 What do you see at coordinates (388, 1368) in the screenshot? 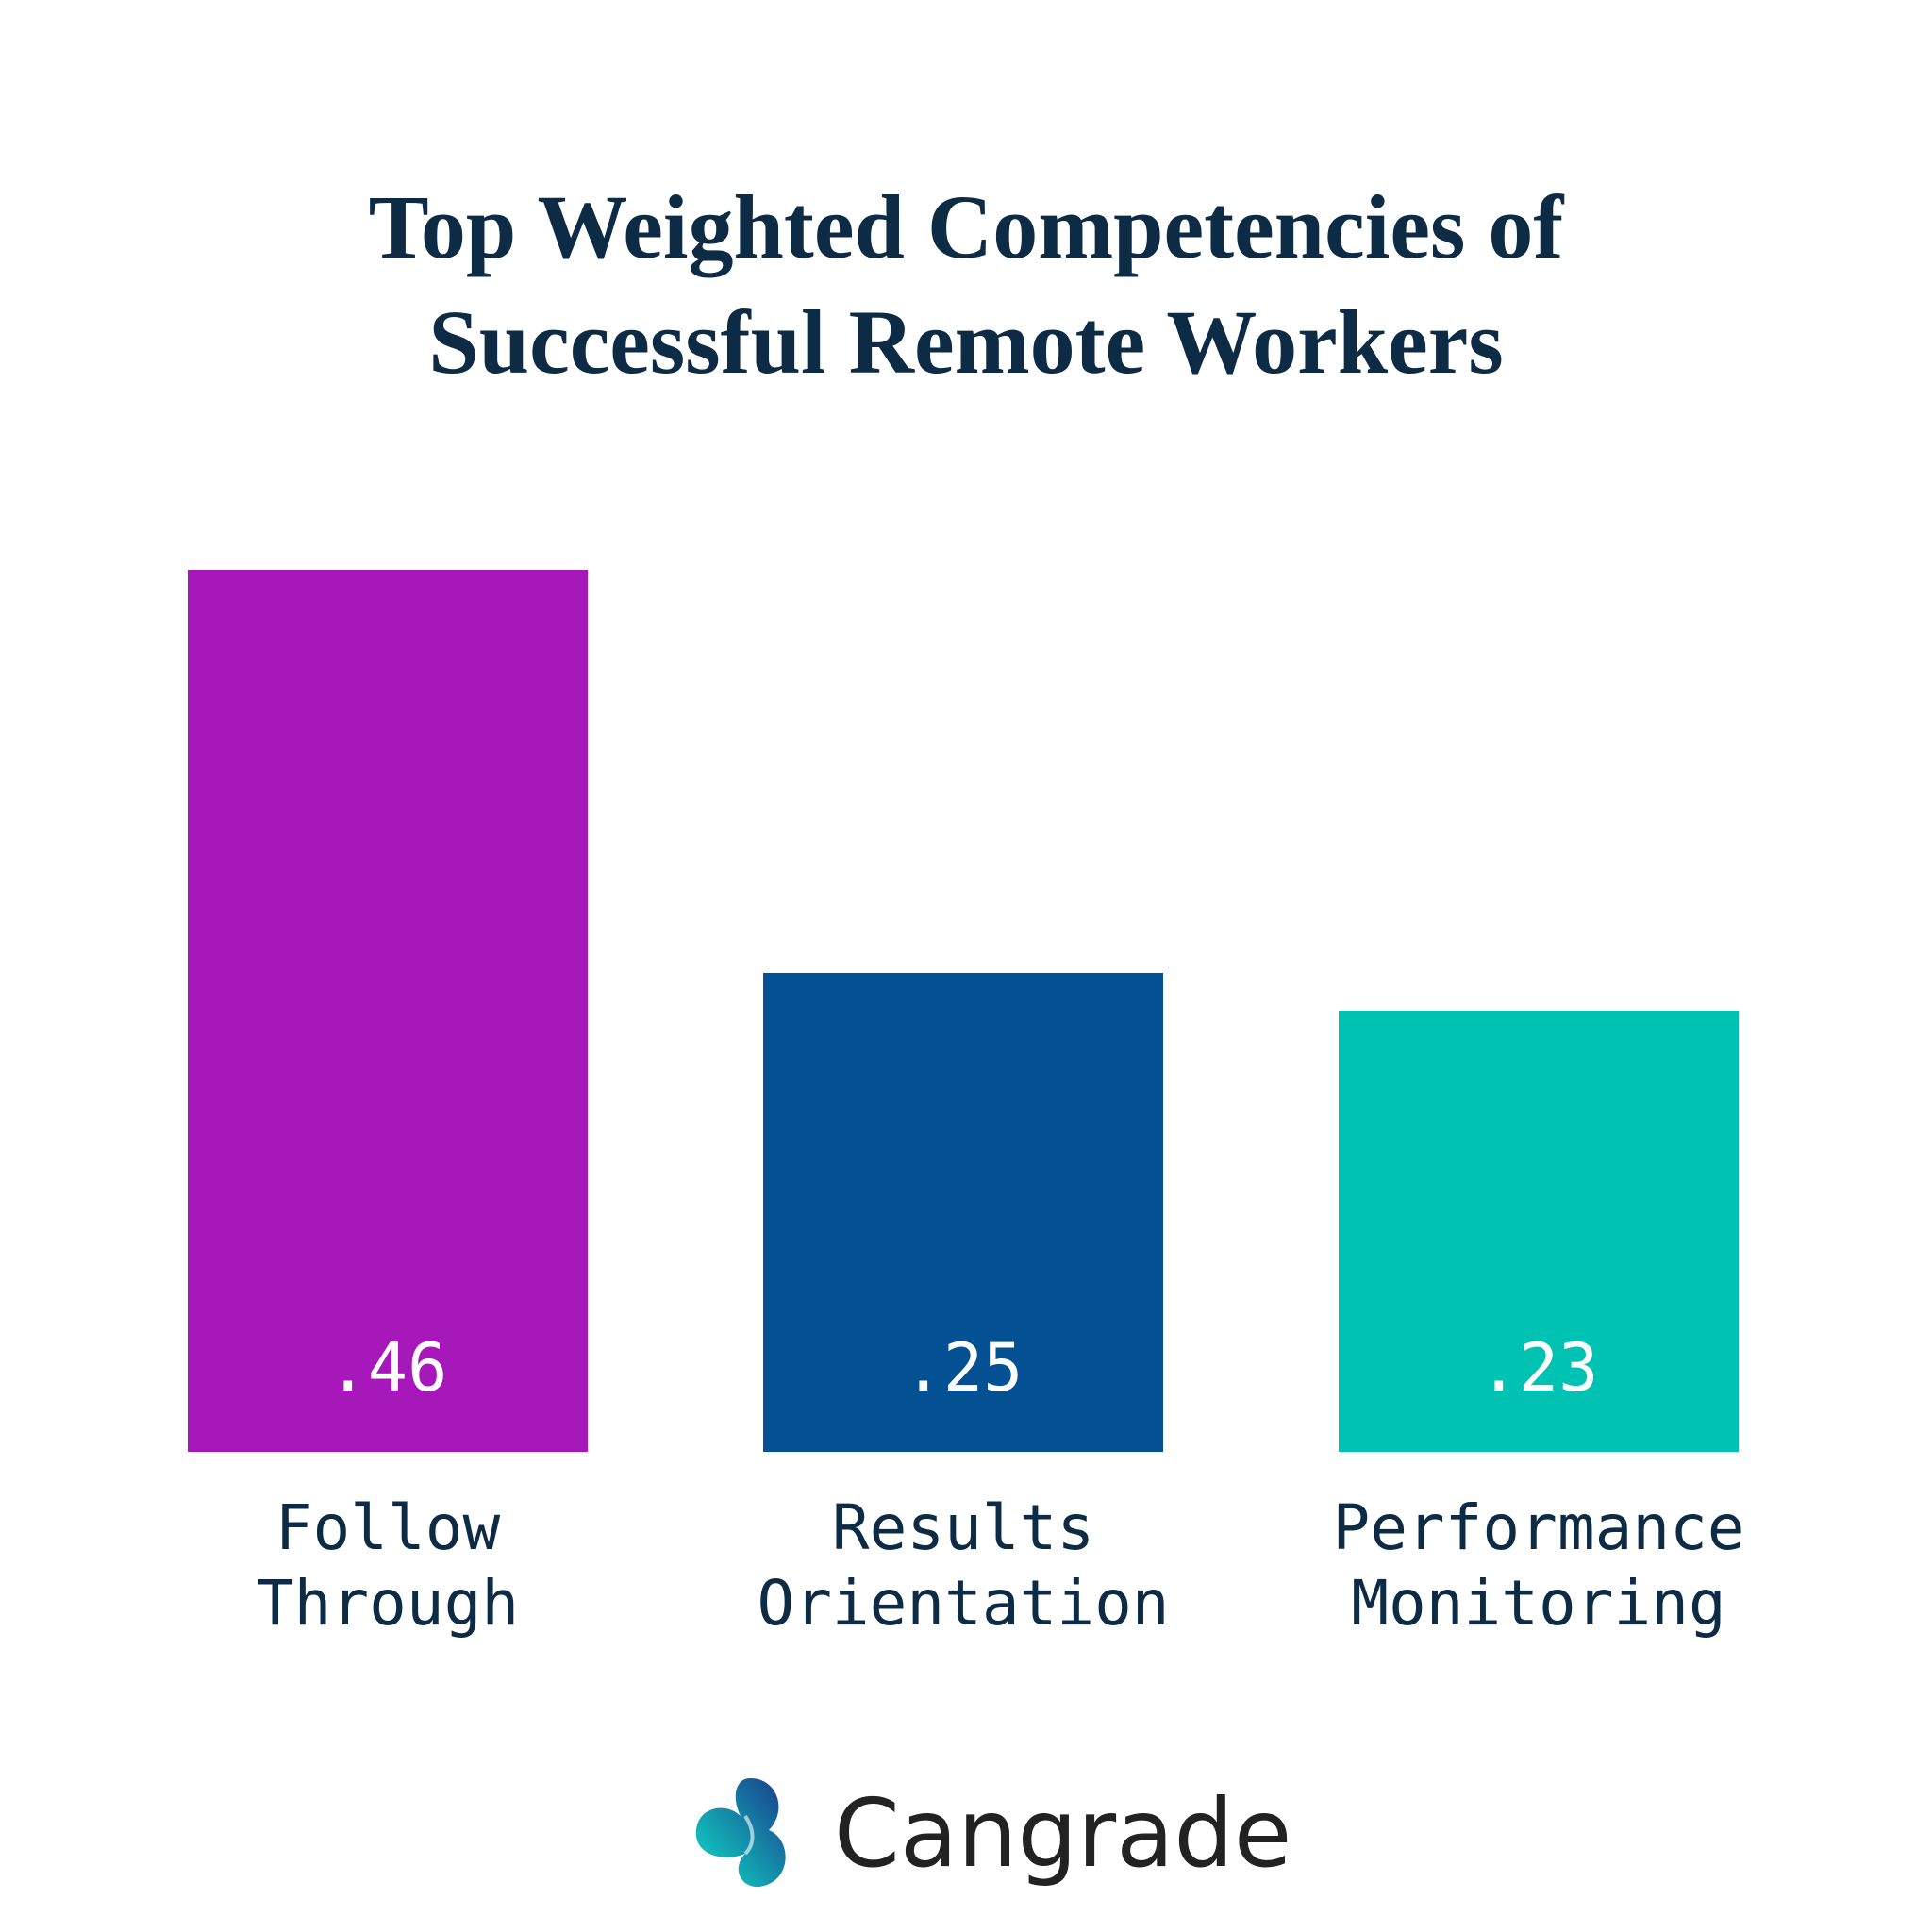
I see `value-label: .46` at bounding box center [388, 1368].